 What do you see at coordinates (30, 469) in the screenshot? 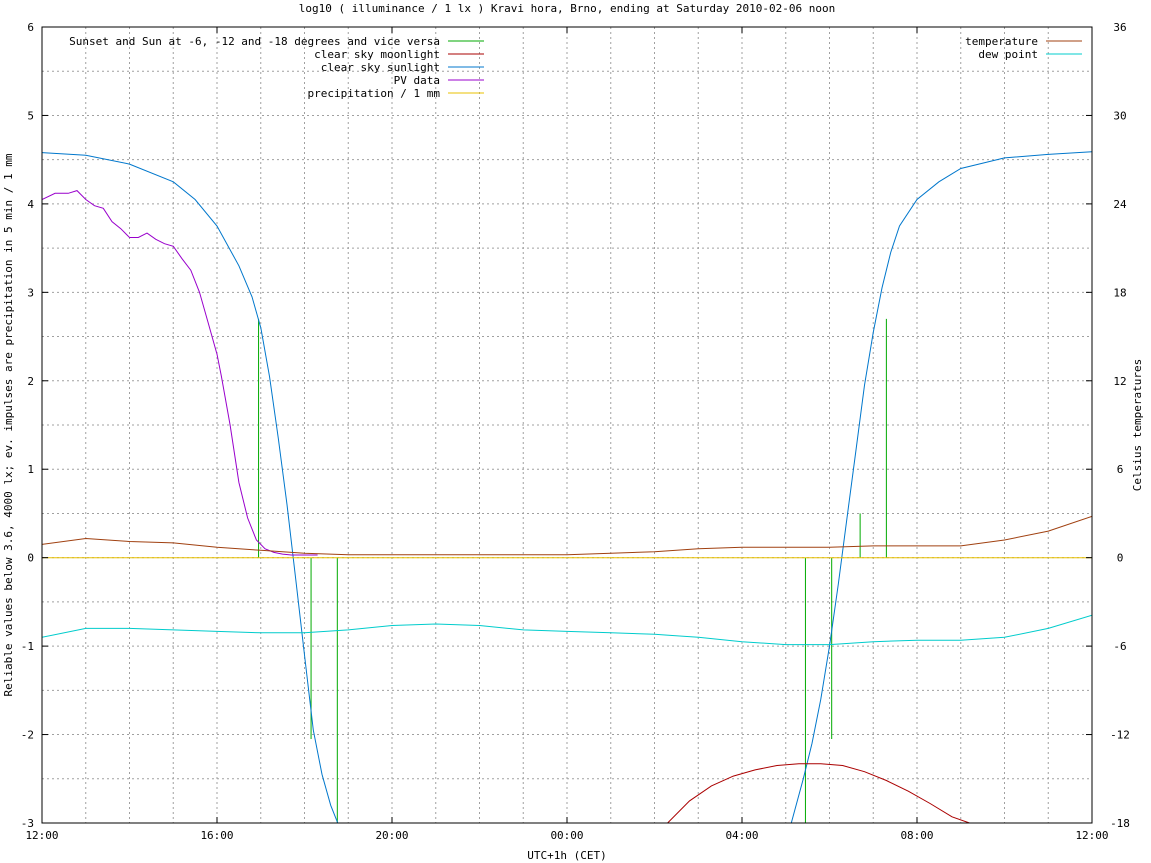
I see `y-tick-label: 1` at bounding box center [30, 469].